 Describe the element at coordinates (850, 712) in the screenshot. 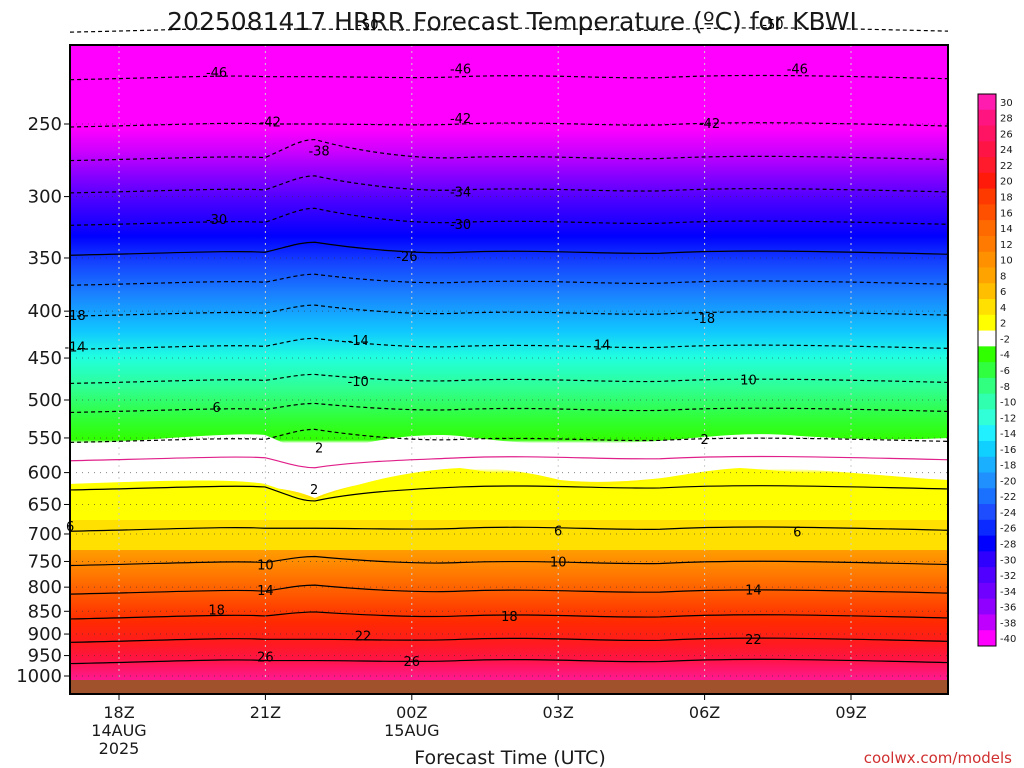

I see `x-tick-label: 09Z` at that location.